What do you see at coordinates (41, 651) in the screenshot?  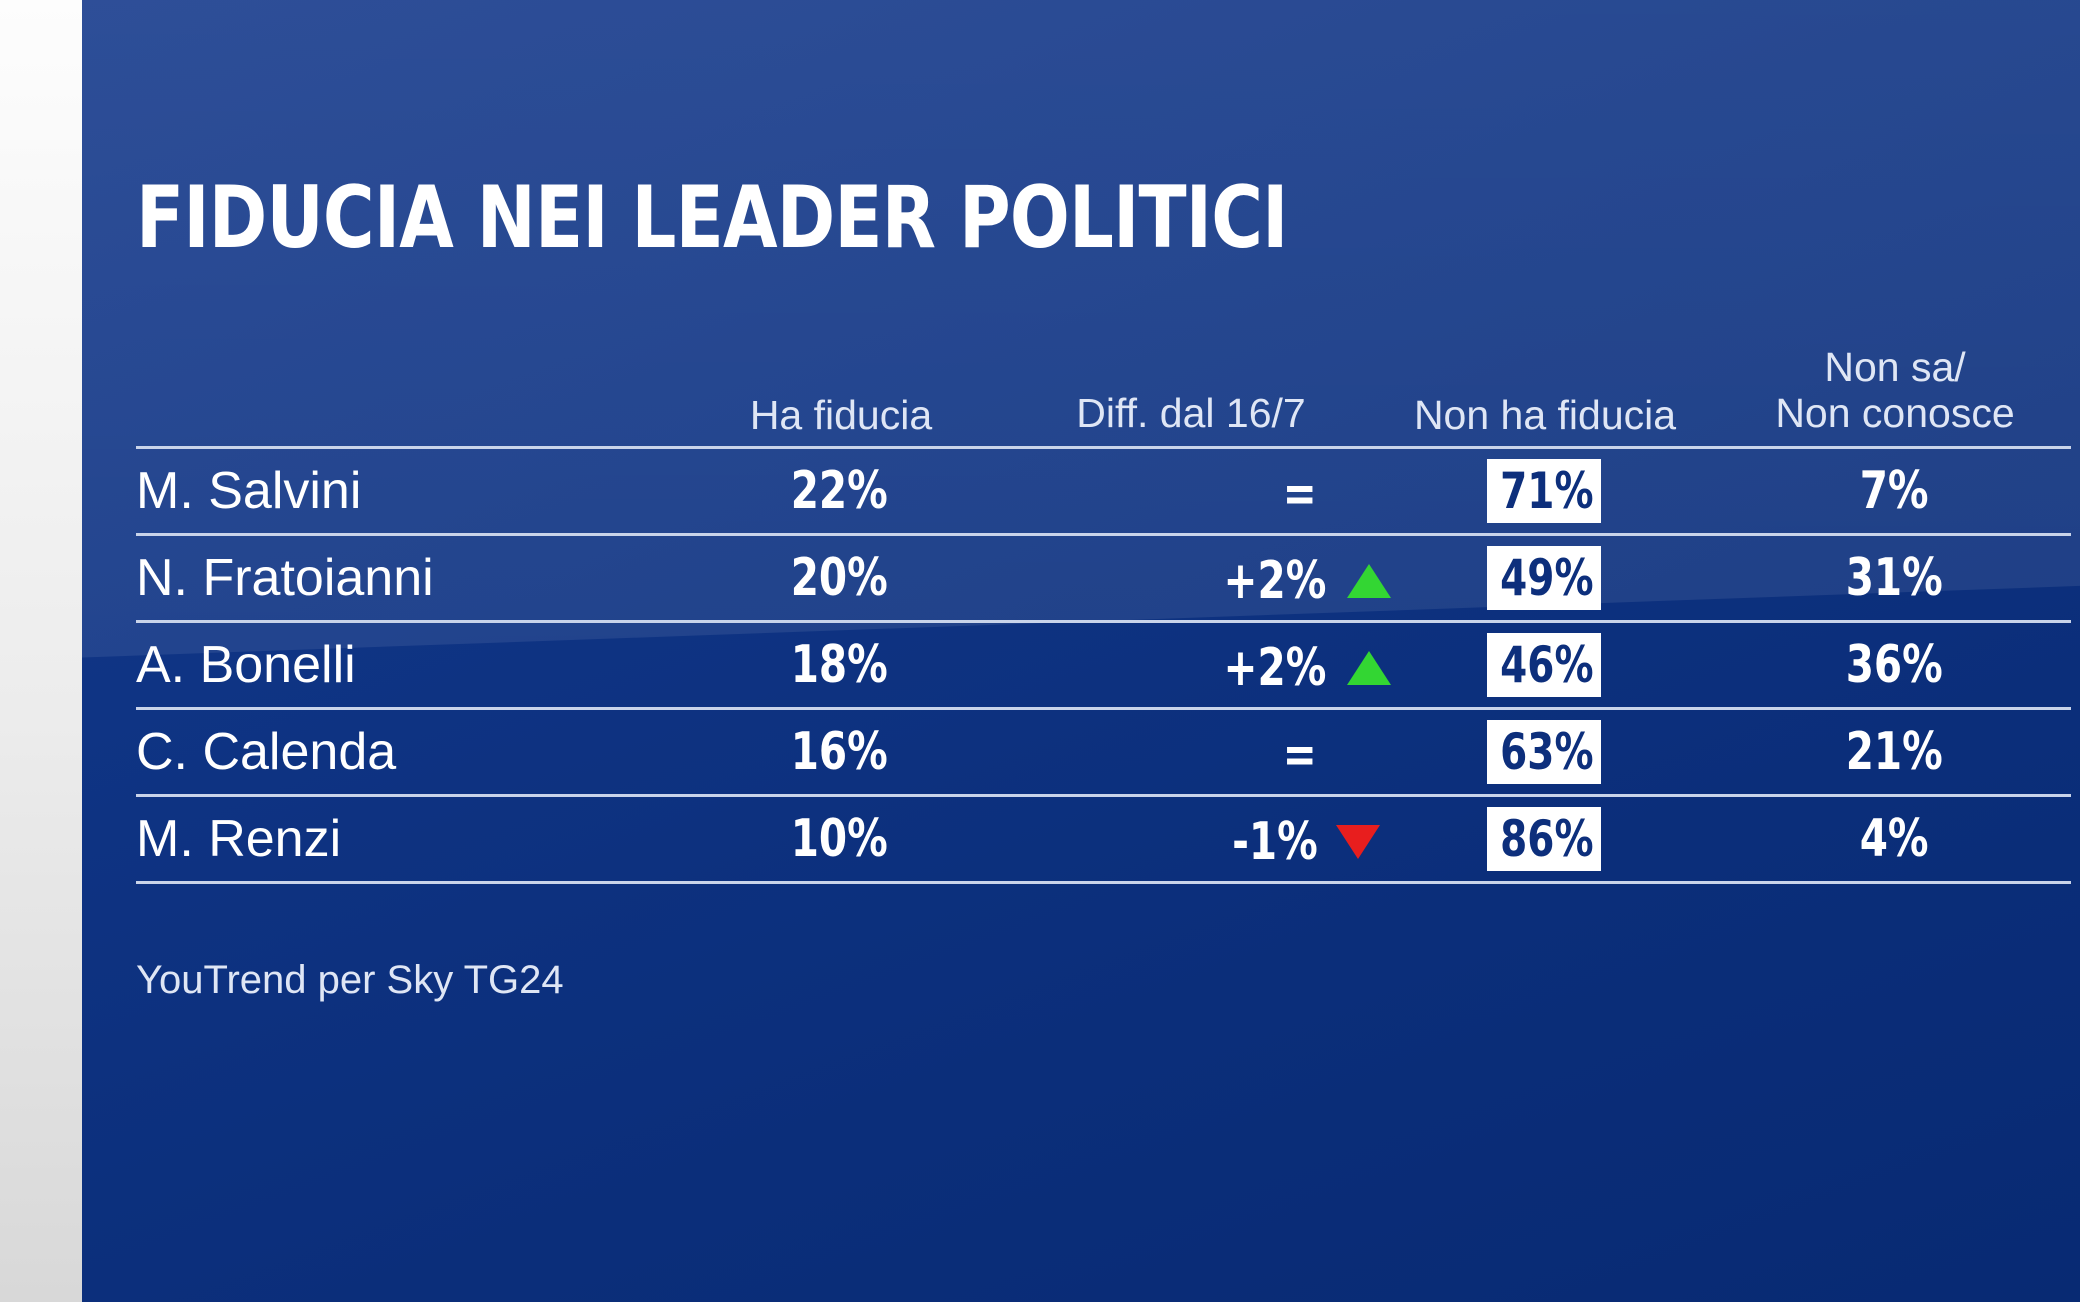 I see `left-edge-strip` at bounding box center [41, 651].